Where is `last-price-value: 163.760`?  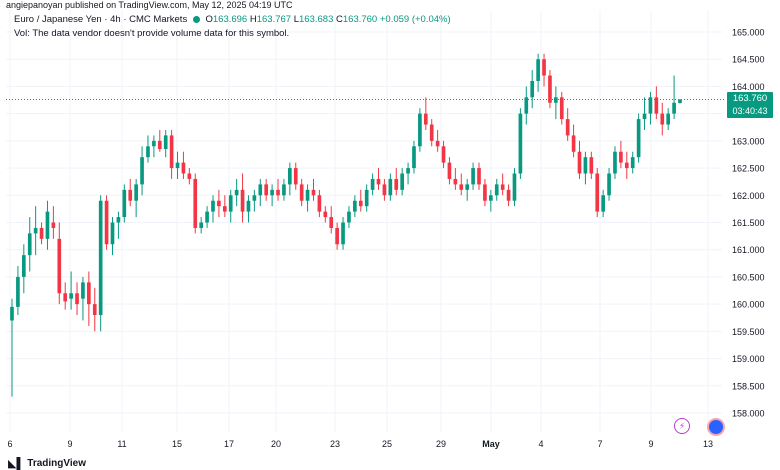
last-price-value: 163.760 is located at coordinates (750, 98).